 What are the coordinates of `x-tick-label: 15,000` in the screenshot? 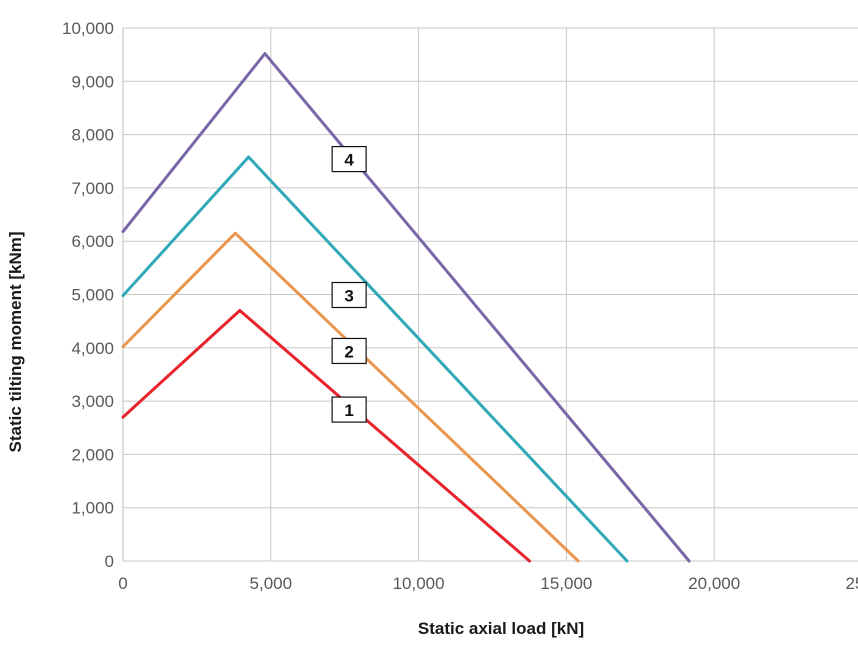 It's located at (566, 583).